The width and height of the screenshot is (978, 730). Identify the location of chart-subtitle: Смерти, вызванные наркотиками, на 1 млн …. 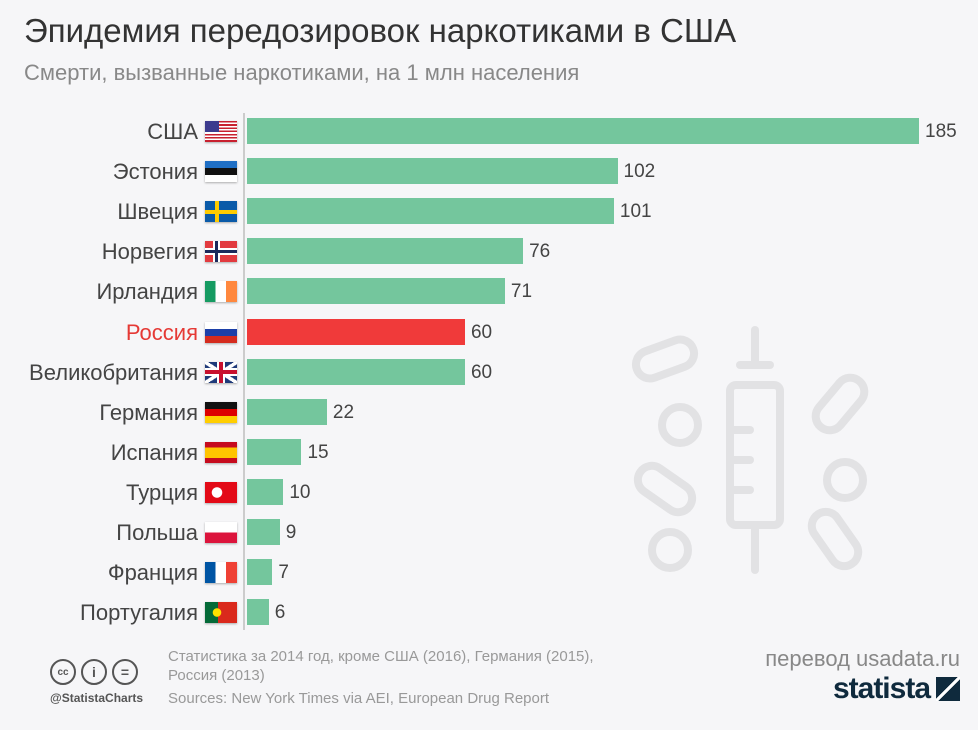
(302, 72).